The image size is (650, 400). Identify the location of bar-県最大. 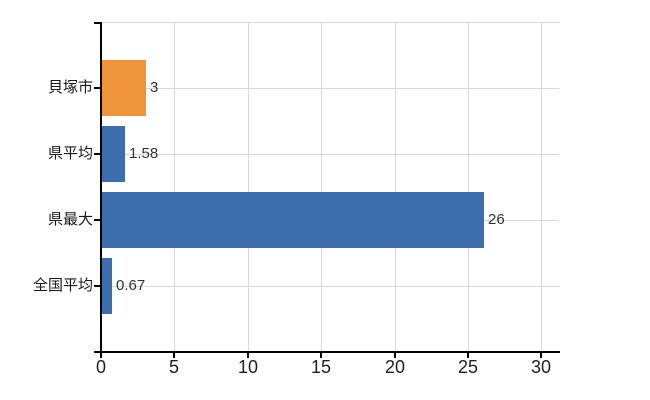
(293, 220).